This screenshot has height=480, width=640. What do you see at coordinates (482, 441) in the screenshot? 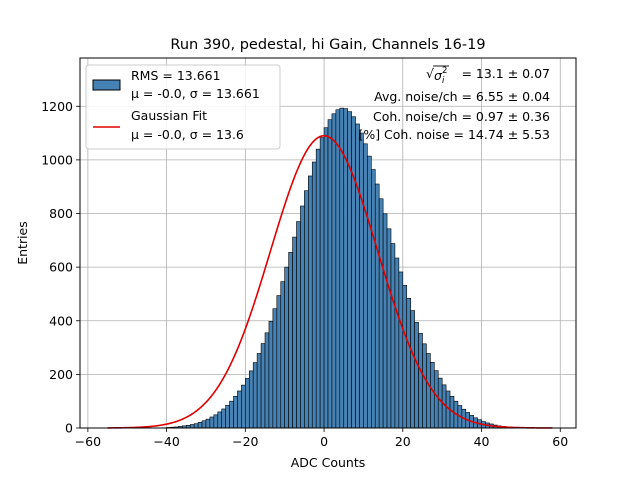
I see `x-tick-label: 40` at bounding box center [482, 441].